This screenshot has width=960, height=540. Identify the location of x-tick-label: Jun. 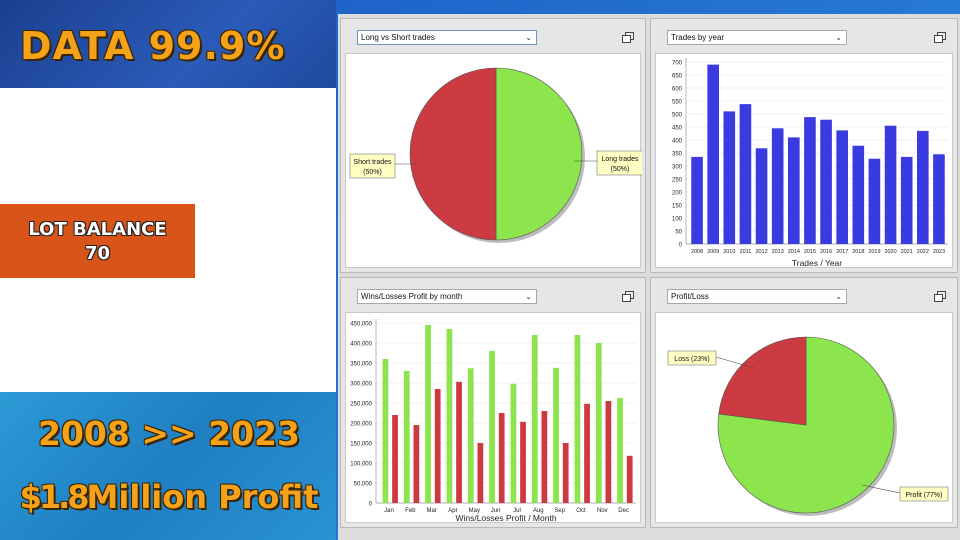
(496, 511).